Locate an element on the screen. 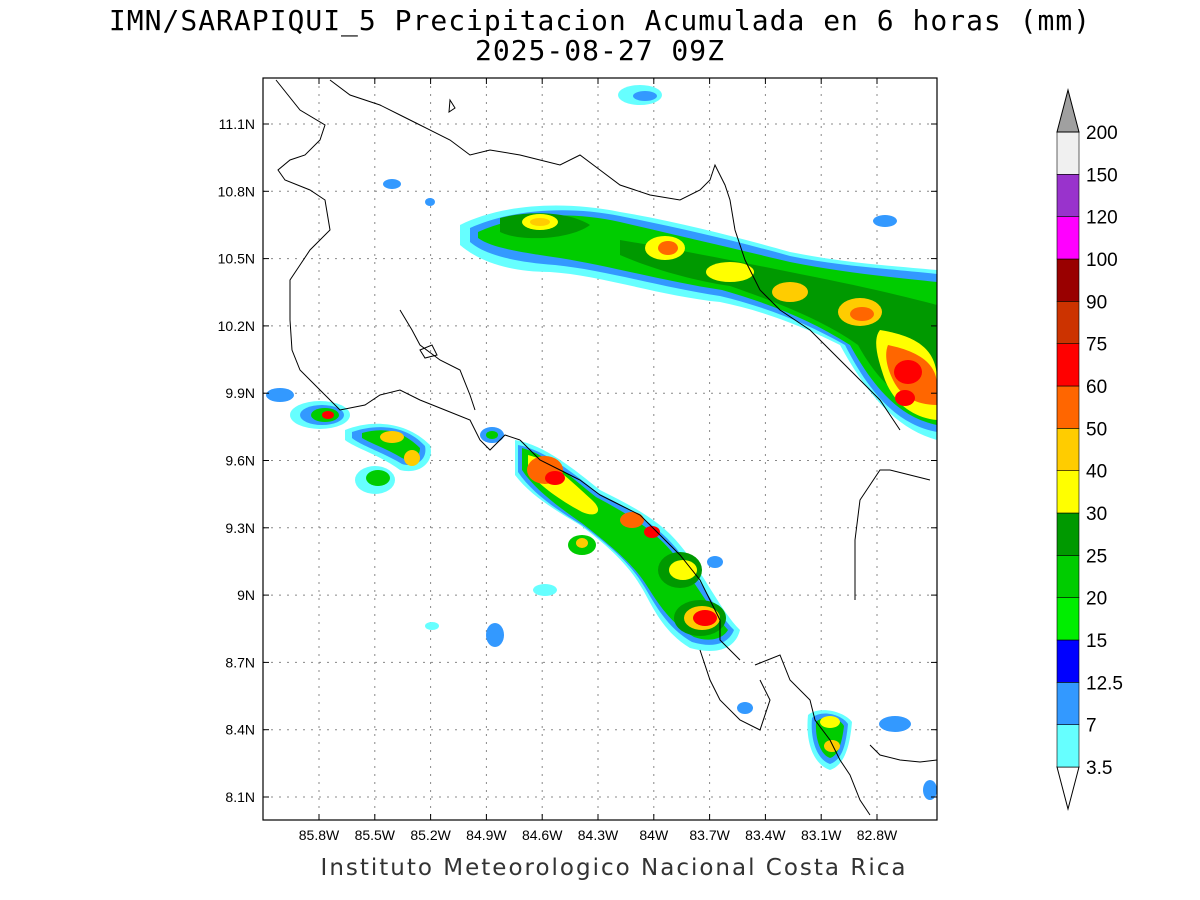 This screenshot has width=1200, height=900. colorbar-label: 150 is located at coordinates (1102, 175).